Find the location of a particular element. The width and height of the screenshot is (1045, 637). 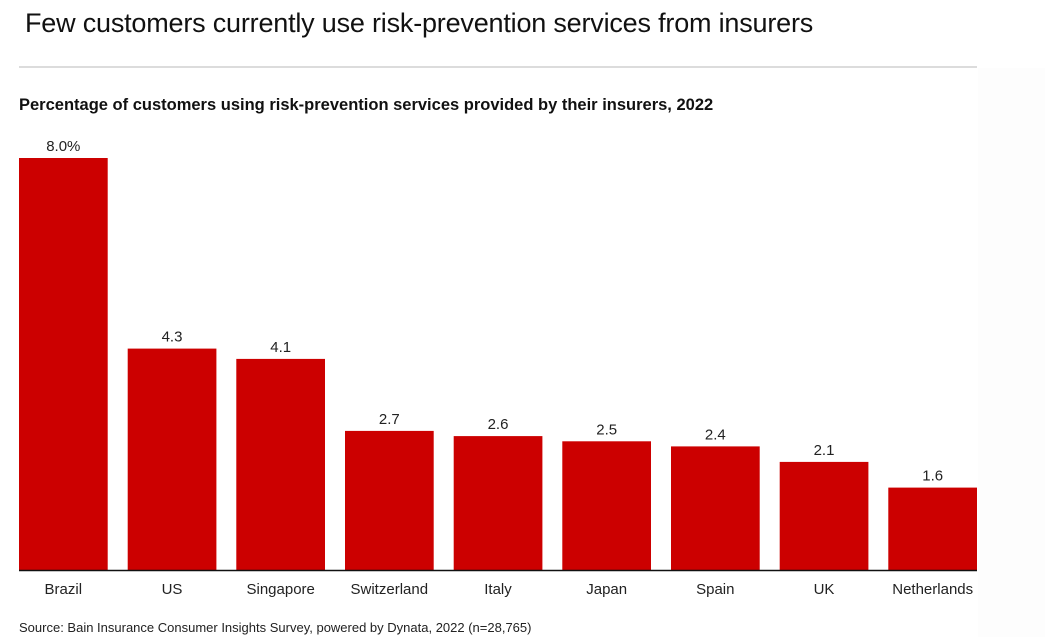

data-label: 2.6 is located at coordinates (498, 424).